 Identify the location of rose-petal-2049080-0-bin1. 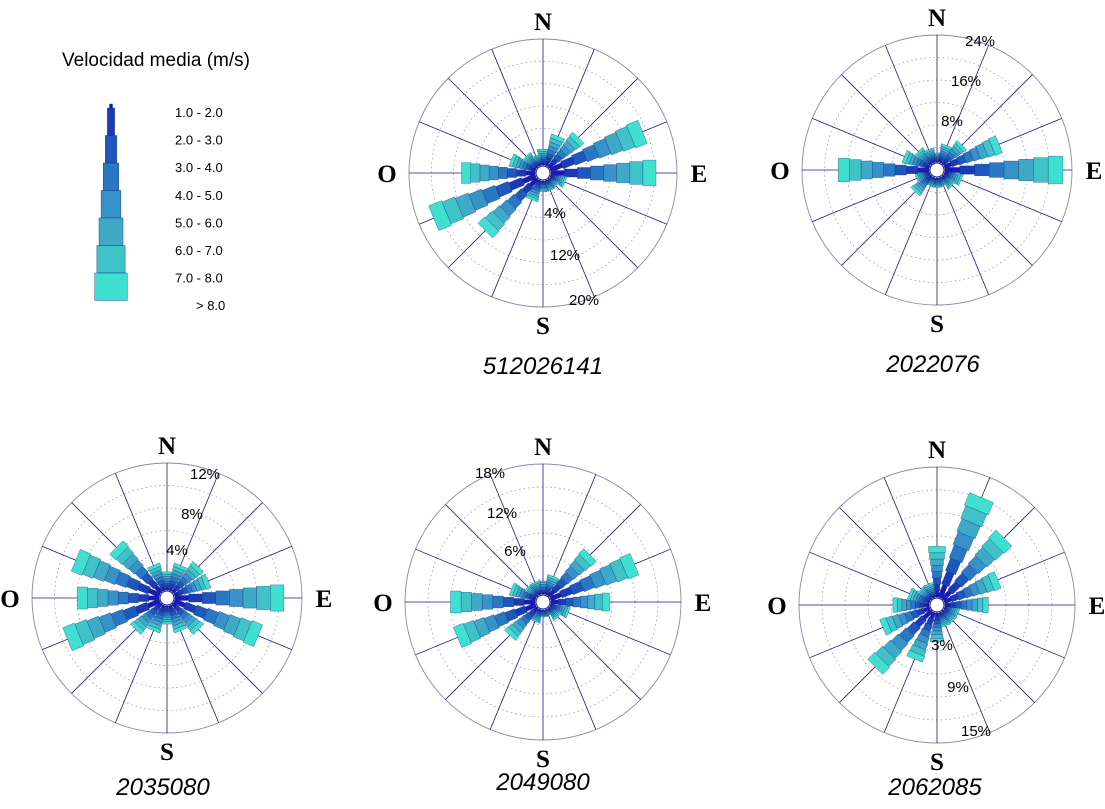
(543, 593).